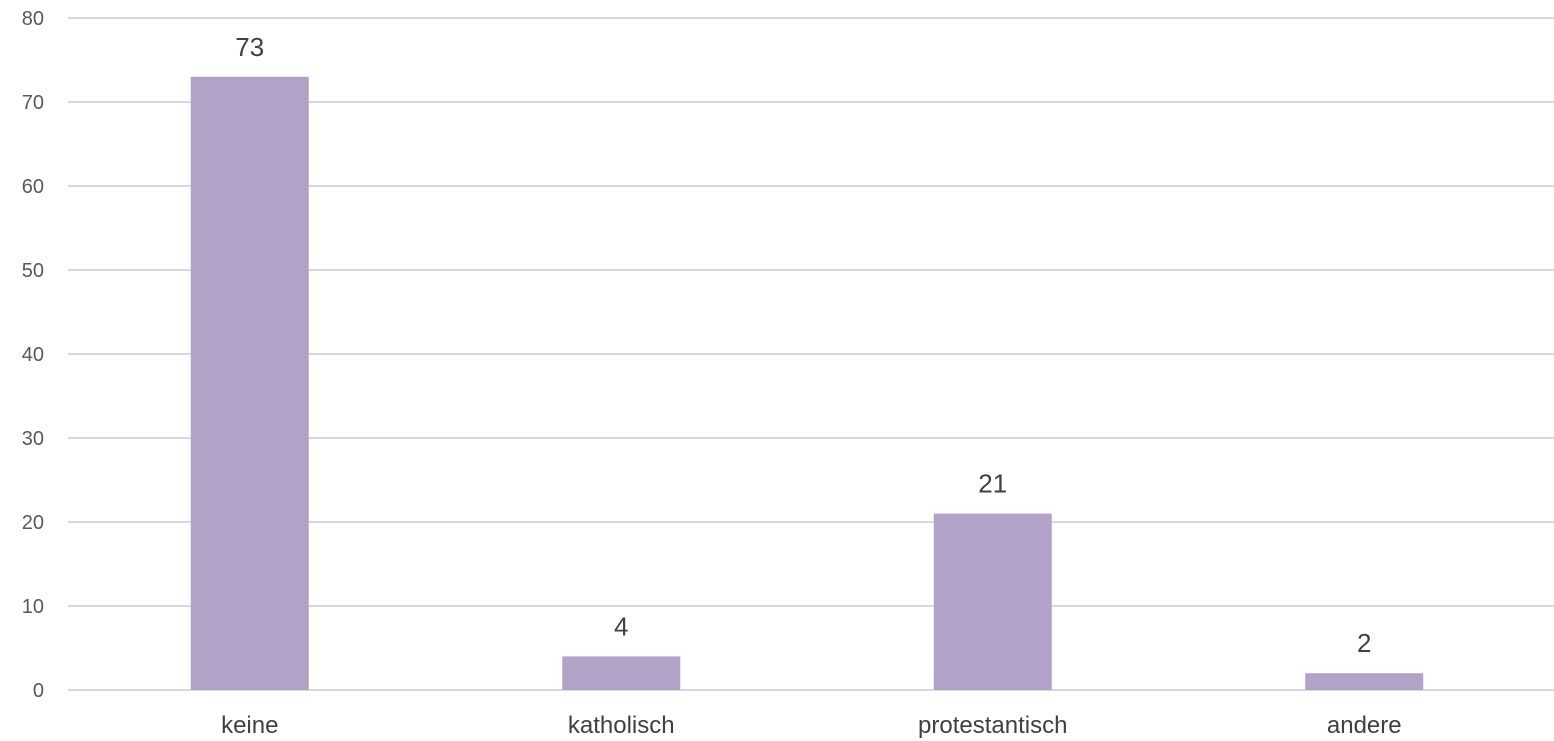  Describe the element at coordinates (33, 103) in the screenshot. I see `y-tick-label: 70` at that location.